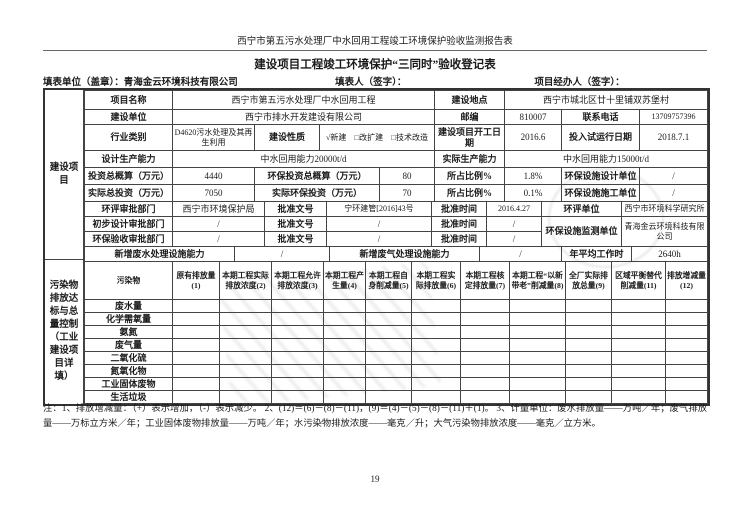 The width and height of the screenshot is (750, 529). Describe the element at coordinates (128, 239) in the screenshot. I see `acceptance-dept-label: 环保验收审批部门` at that location.